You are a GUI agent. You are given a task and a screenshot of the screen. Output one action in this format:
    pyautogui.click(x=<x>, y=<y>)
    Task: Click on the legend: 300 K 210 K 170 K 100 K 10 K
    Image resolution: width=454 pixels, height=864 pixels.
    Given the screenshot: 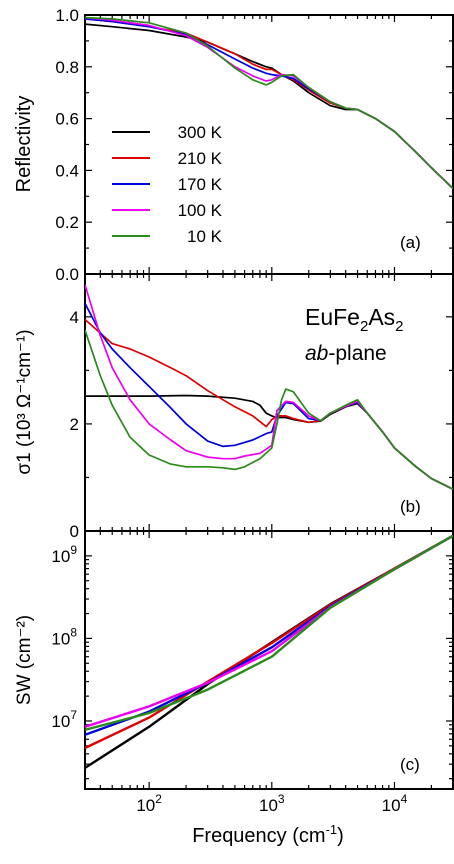 What is the action you would take?
    pyautogui.click(x=167, y=184)
    